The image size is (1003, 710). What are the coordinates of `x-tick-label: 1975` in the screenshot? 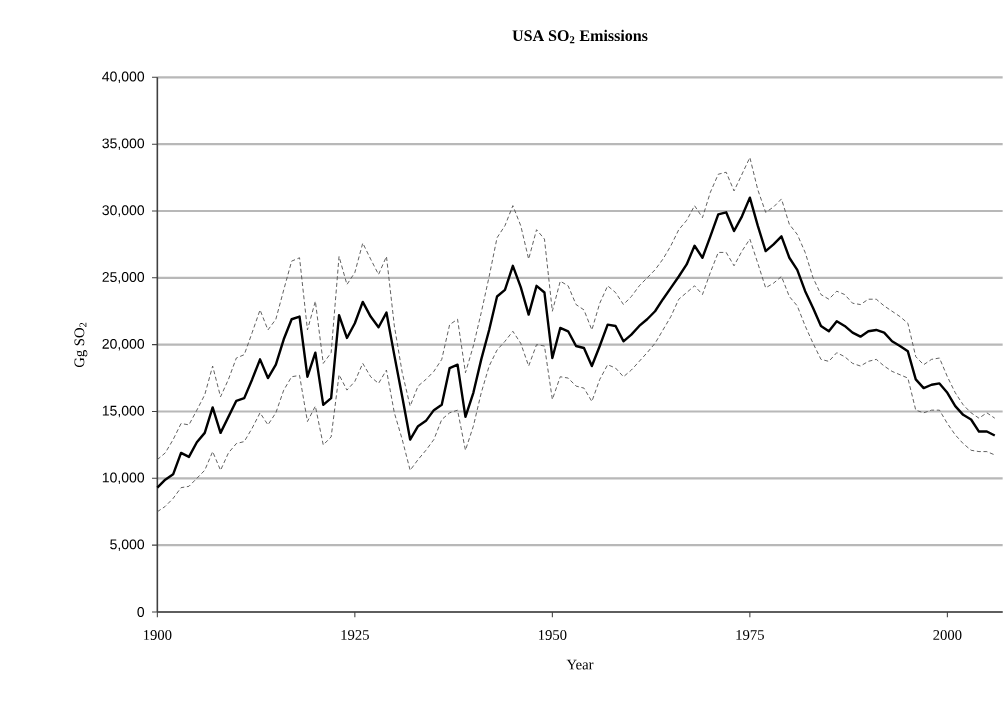 It's located at (750, 635).